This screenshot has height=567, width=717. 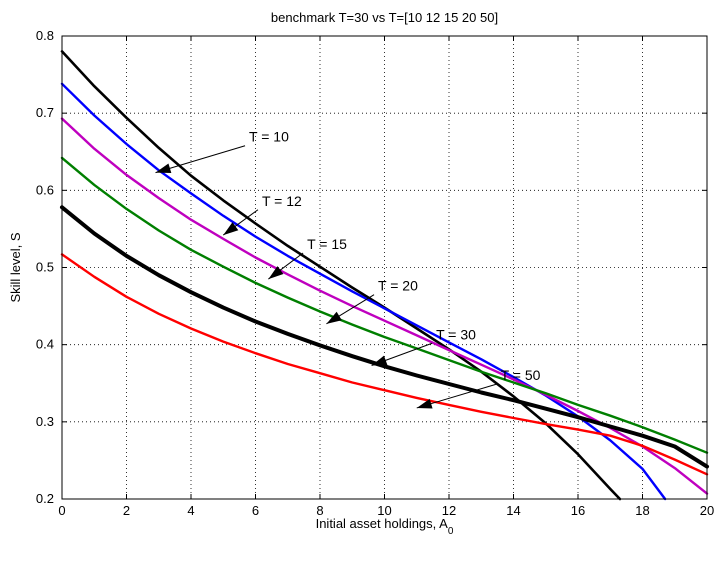 I want to click on y-tick-label: 0.5, so click(x=45, y=267).